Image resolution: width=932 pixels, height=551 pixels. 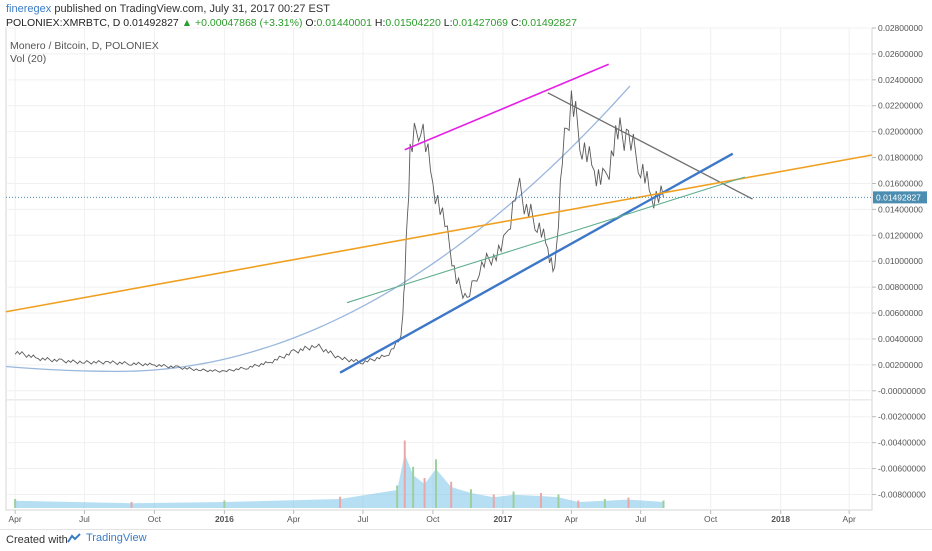 I want to click on up-arrow-icon: ▲, so click(x=187, y=23).